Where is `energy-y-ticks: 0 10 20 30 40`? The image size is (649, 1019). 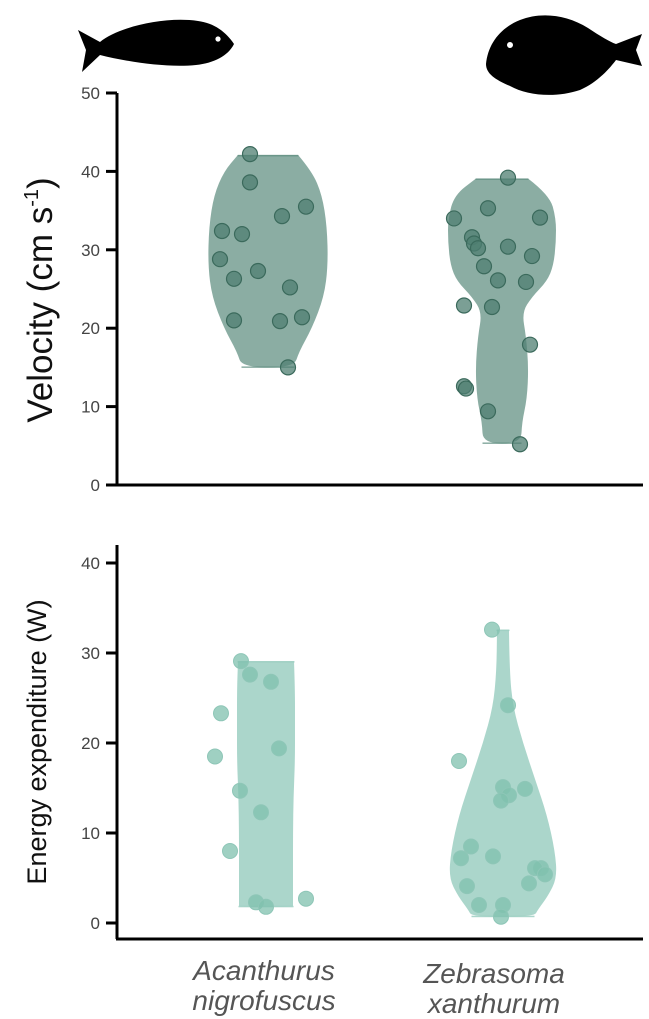 energy-y-ticks: 0 10 20 30 40 is located at coordinates (99, 743).